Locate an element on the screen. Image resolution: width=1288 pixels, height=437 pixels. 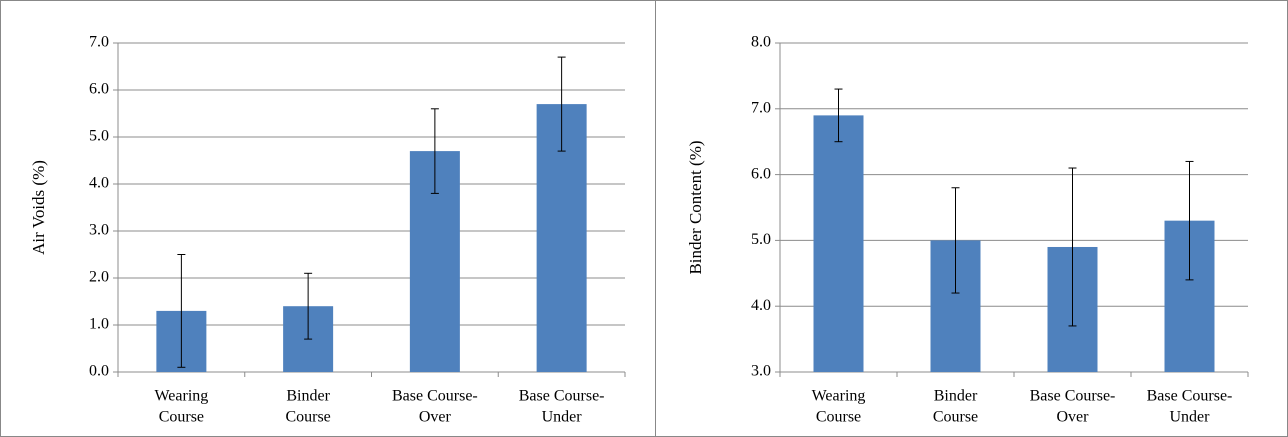
y-tick-label: 2.0 is located at coordinates (99, 277).